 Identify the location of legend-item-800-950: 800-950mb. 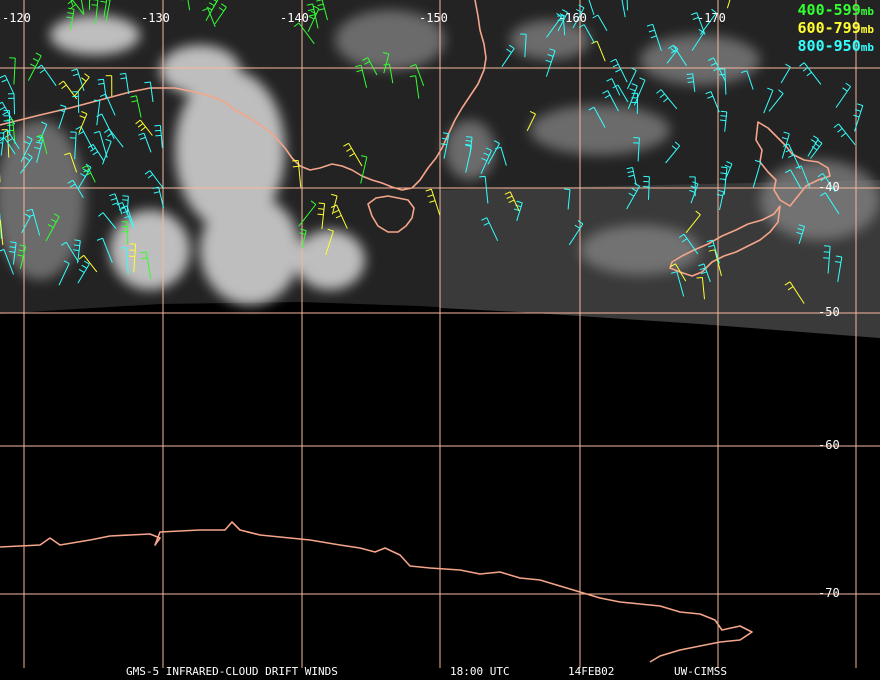
(836, 47).